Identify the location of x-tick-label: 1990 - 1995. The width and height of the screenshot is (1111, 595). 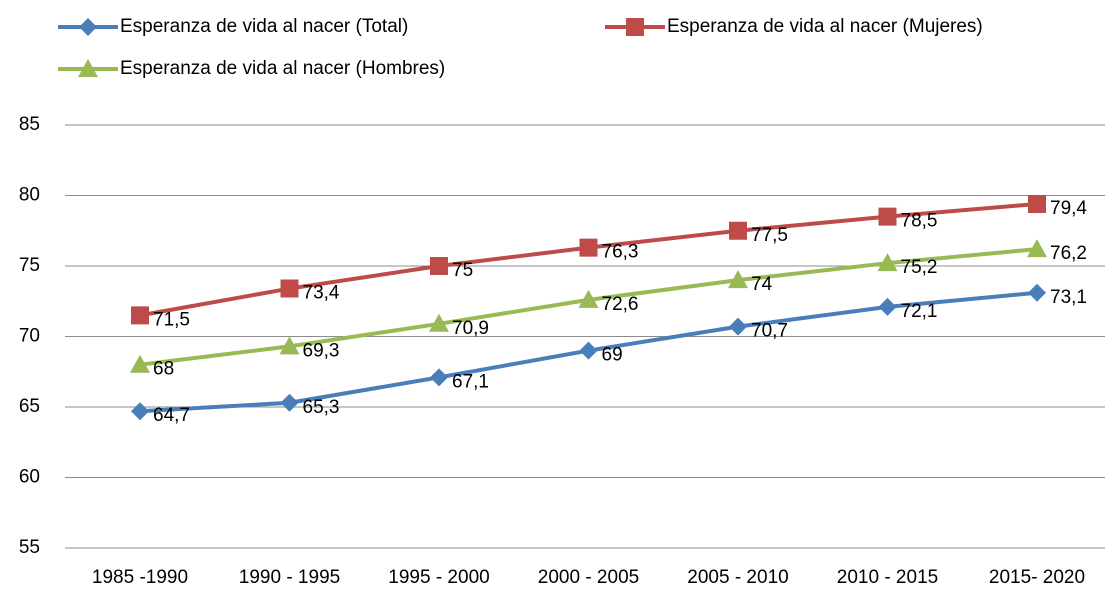
(289, 577).